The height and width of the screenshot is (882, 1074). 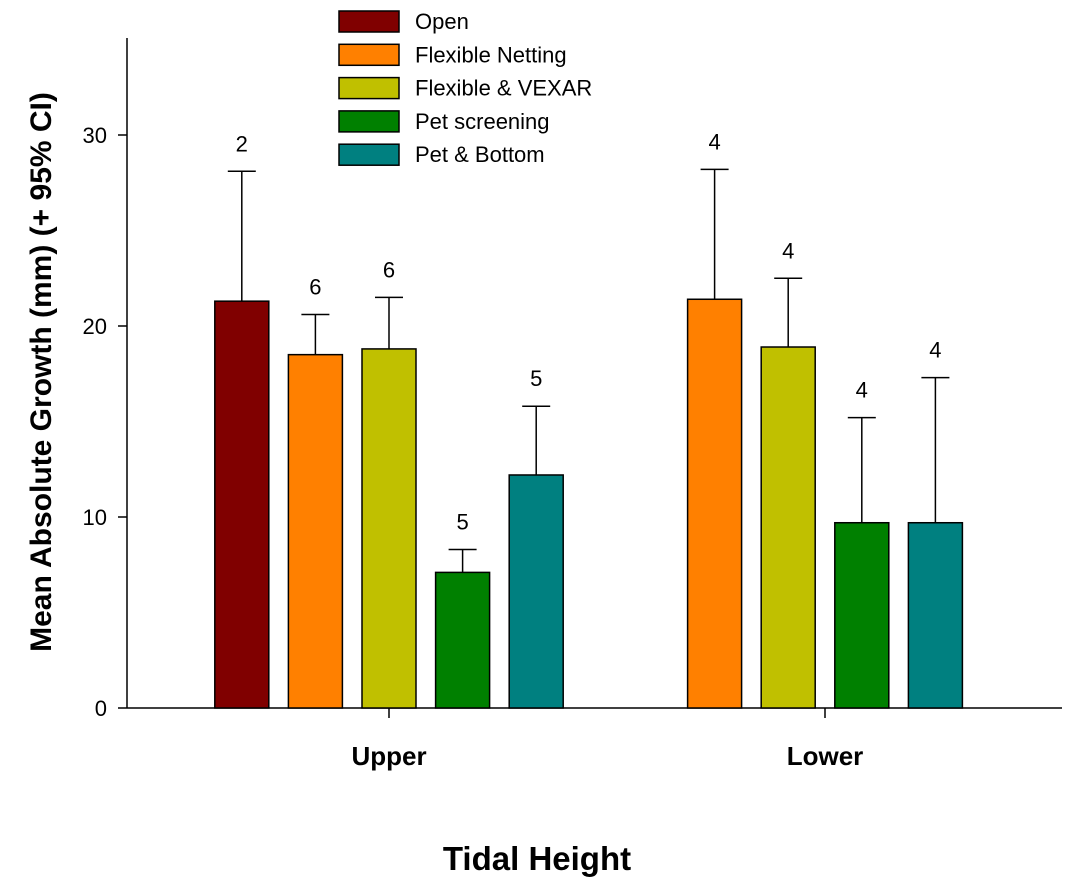 I want to click on x-tick-label: Upper, so click(x=388, y=756).